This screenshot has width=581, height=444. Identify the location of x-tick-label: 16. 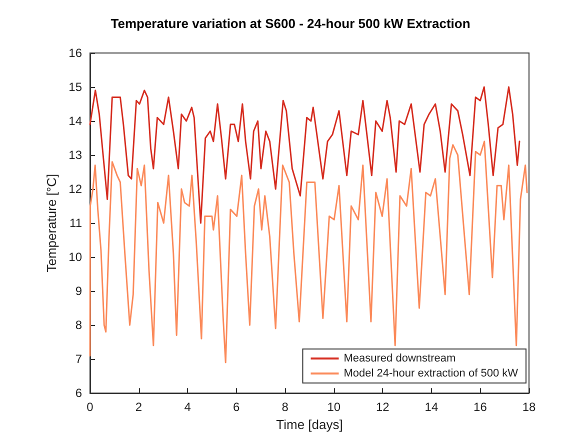
(481, 407).